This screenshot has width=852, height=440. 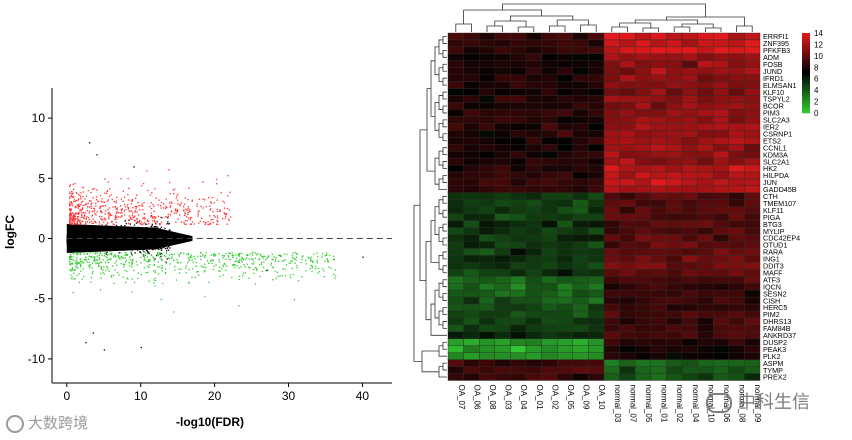 What do you see at coordinates (770, 182) in the screenshot?
I see `row-label: JUN` at bounding box center [770, 182].